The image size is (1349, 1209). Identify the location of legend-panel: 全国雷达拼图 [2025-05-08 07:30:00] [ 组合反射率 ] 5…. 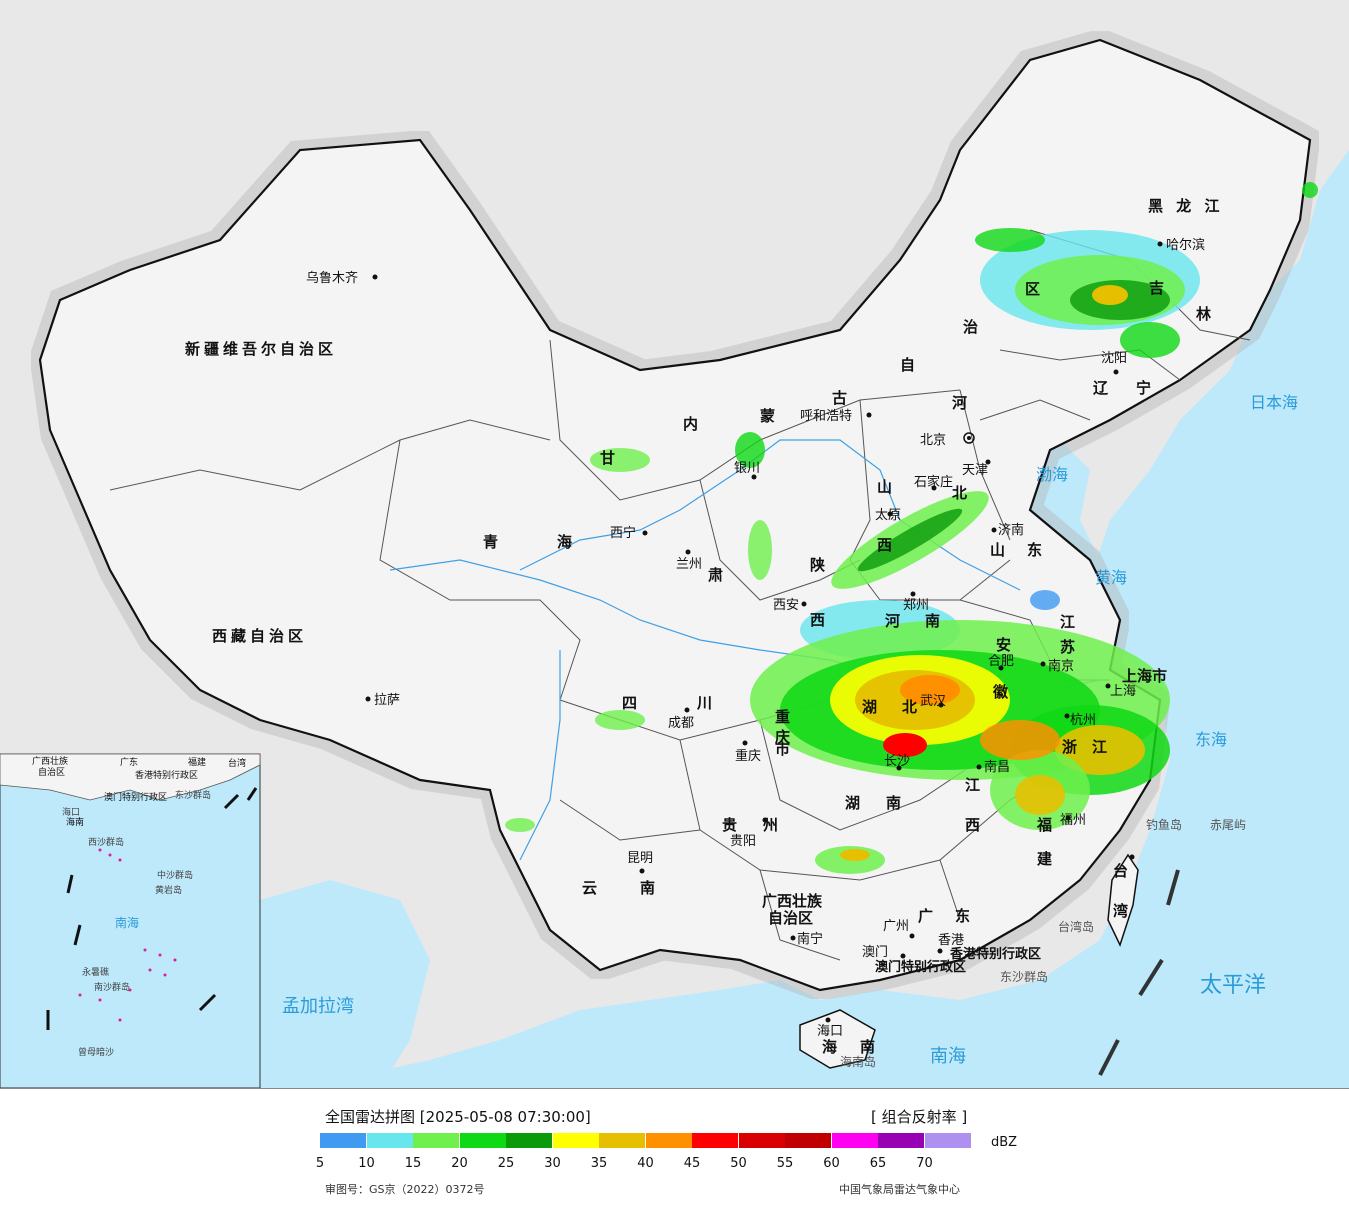
(674, 1148).